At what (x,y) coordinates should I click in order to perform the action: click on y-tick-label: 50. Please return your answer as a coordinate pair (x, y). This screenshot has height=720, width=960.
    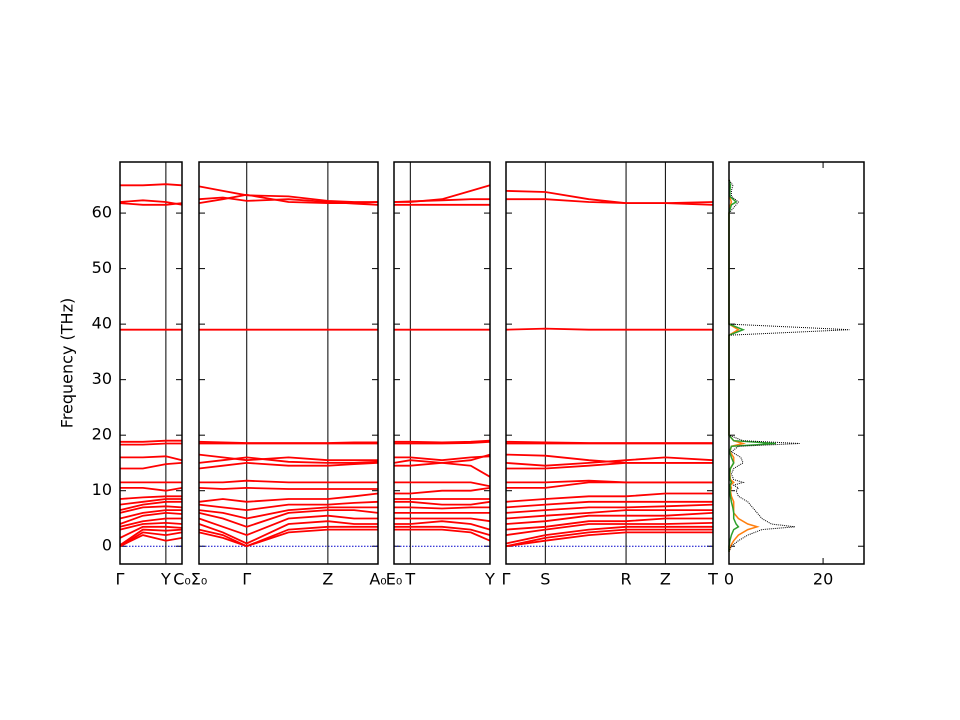
    Looking at the image, I should click on (102, 267).